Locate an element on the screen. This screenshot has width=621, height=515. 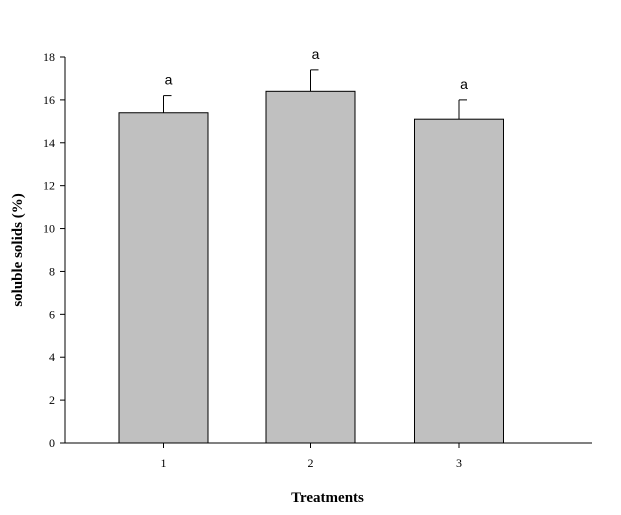
x-axis-title: Treatments is located at coordinates (327, 498).